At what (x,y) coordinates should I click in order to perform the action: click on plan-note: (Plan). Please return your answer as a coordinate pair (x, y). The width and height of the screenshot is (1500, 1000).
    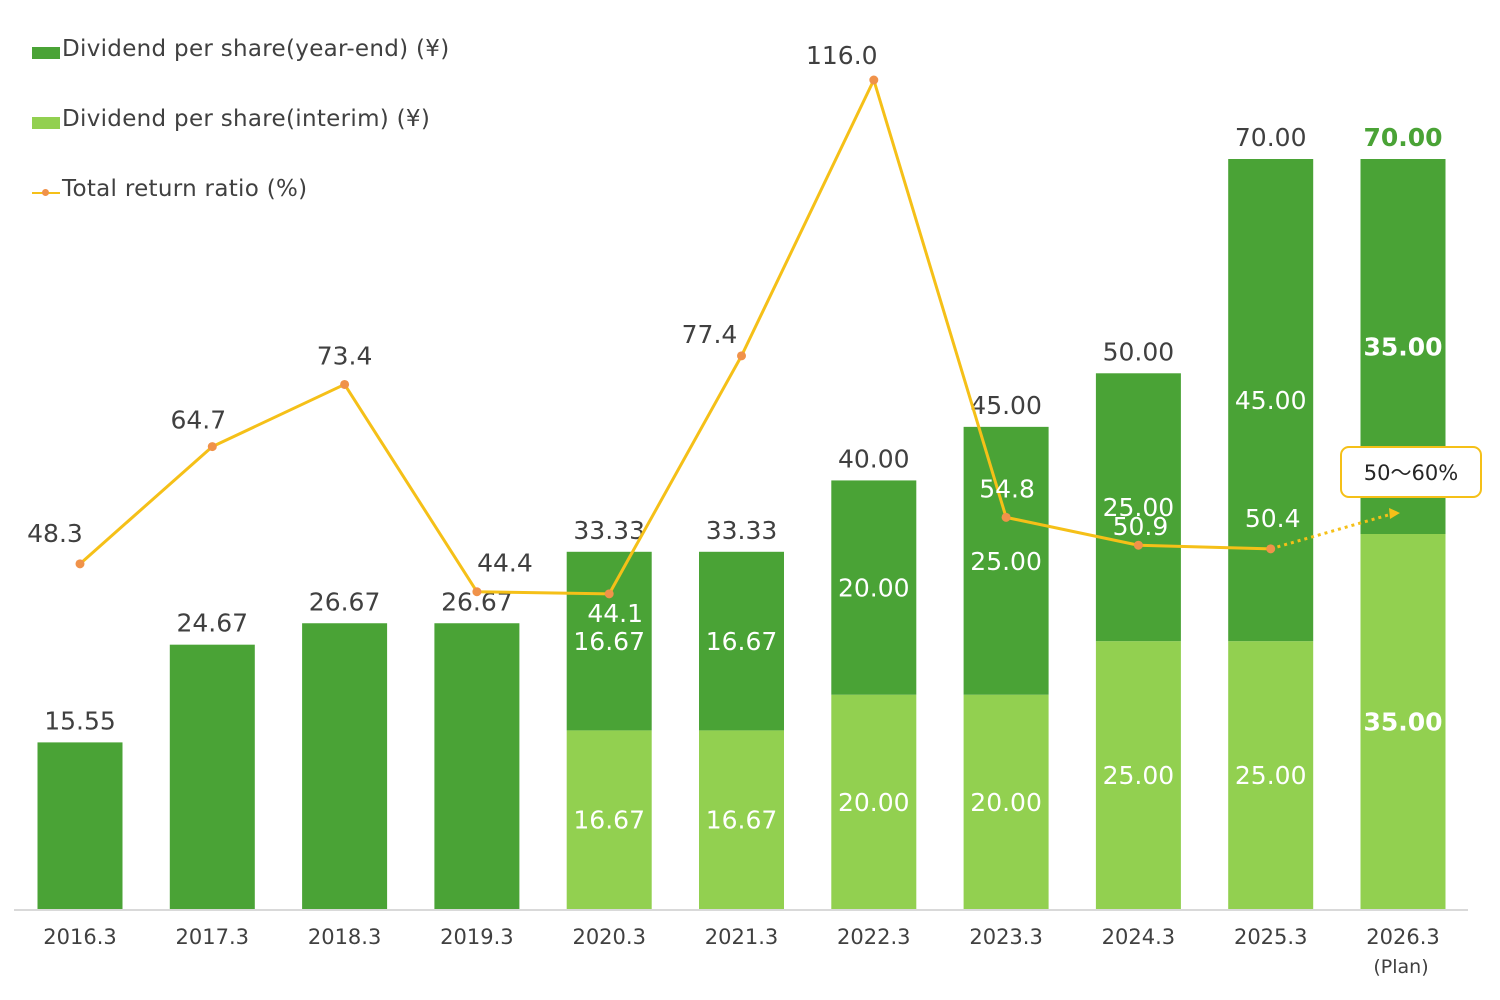
    Looking at the image, I should click on (1401, 967).